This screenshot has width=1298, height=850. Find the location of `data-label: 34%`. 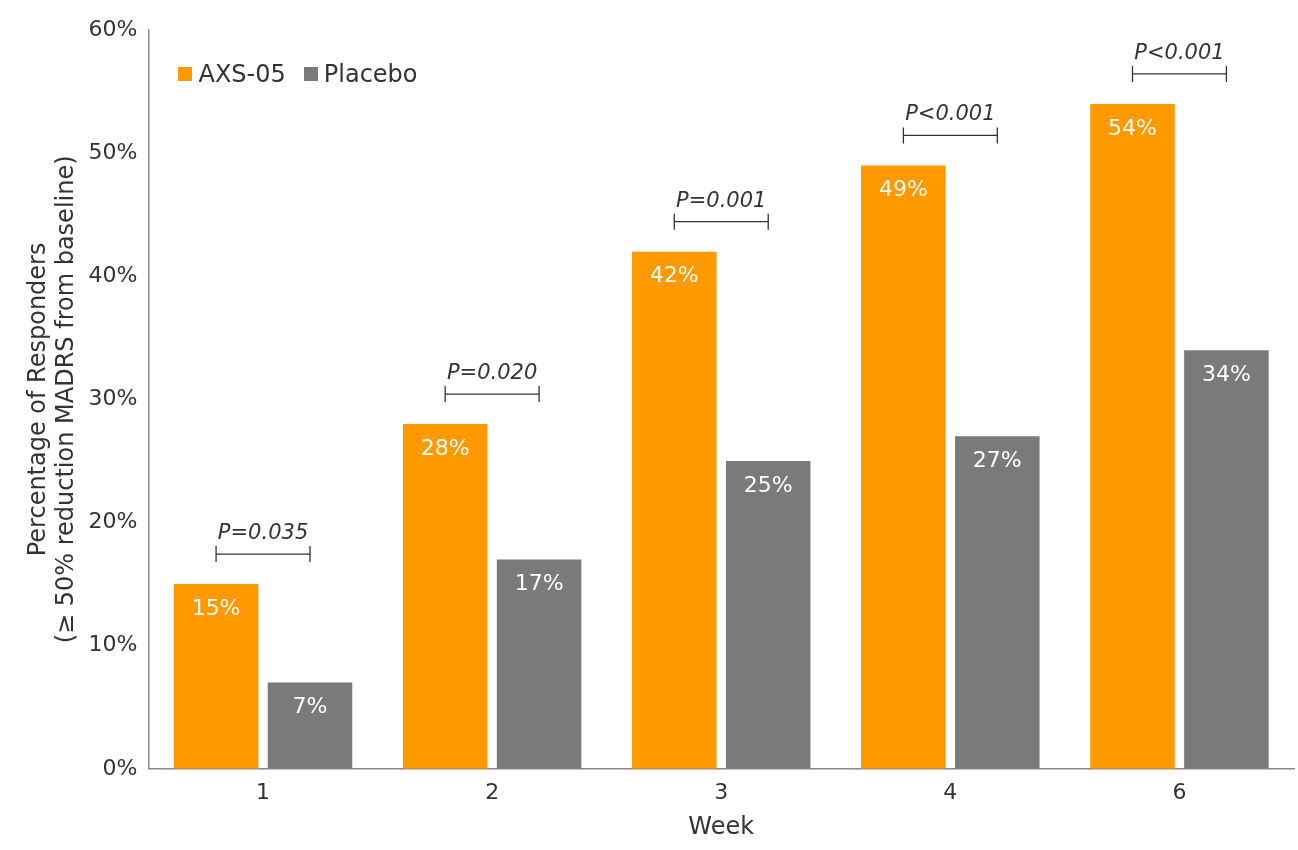

data-label: 34% is located at coordinates (1226, 373).